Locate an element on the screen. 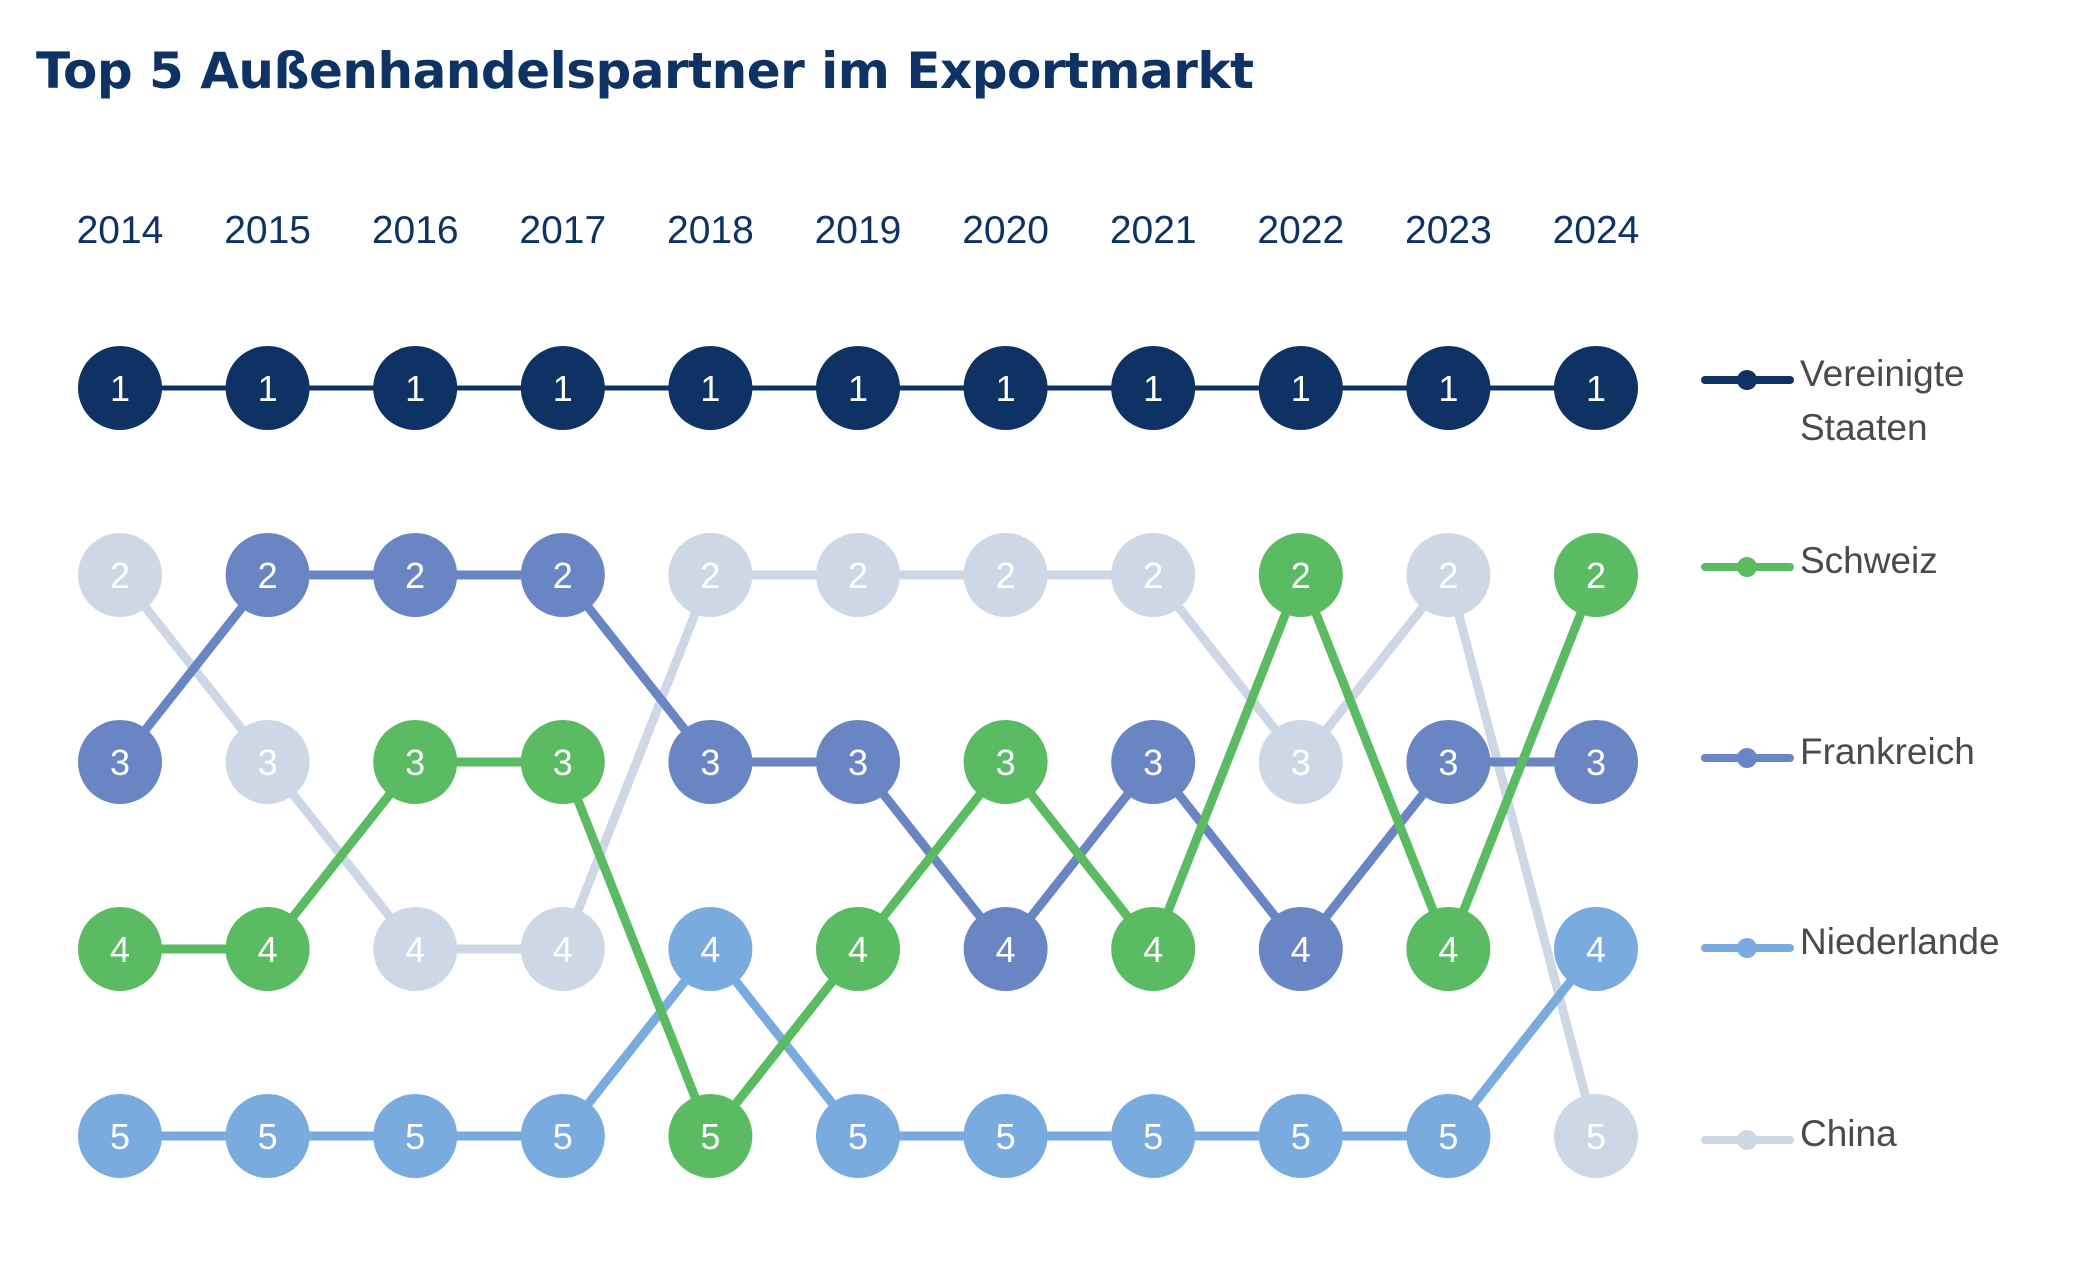 This screenshot has width=2082, height=1283. year-label-2019: 2019 is located at coordinates (858, 230).